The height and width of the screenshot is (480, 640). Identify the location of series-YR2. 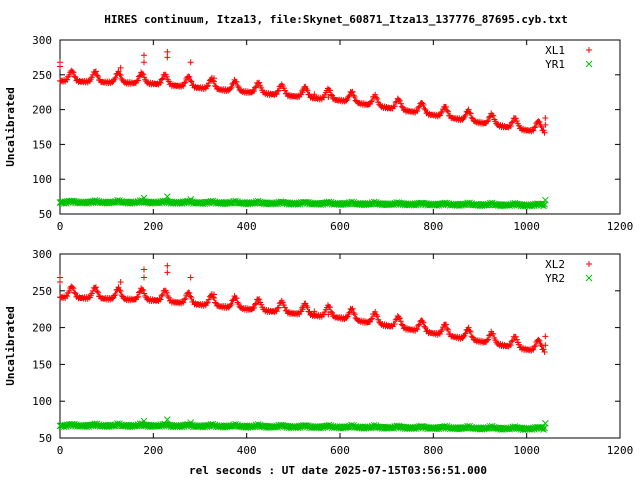
(302, 424).